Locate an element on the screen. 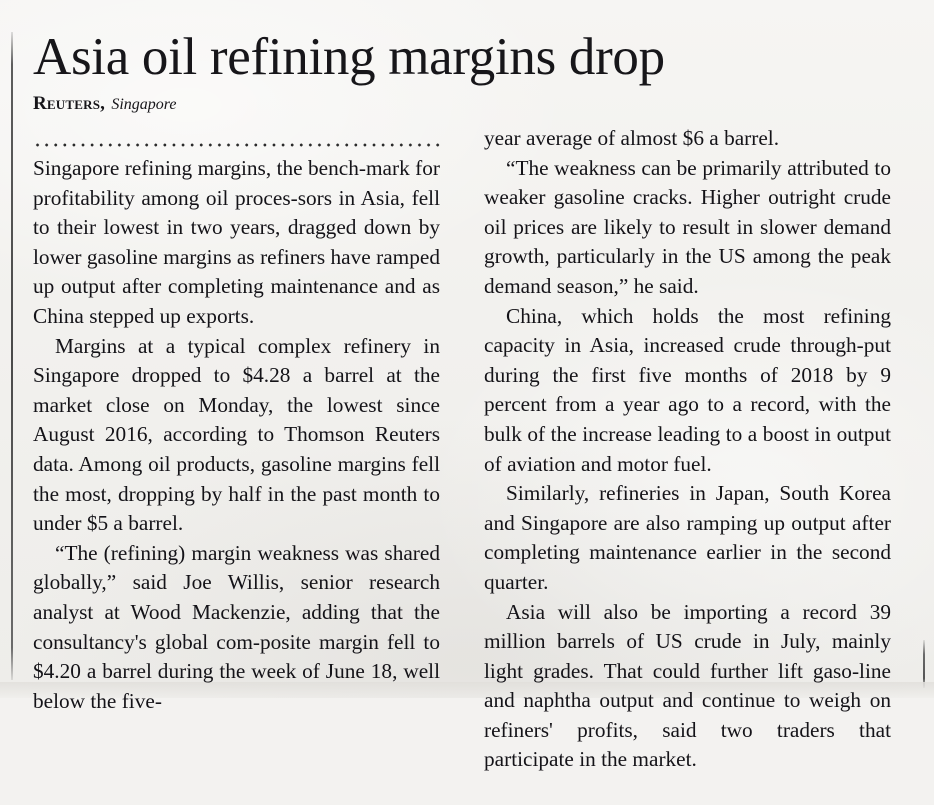 The height and width of the screenshot is (805, 934). byline-agency: Reuters, is located at coordinates (69, 104).